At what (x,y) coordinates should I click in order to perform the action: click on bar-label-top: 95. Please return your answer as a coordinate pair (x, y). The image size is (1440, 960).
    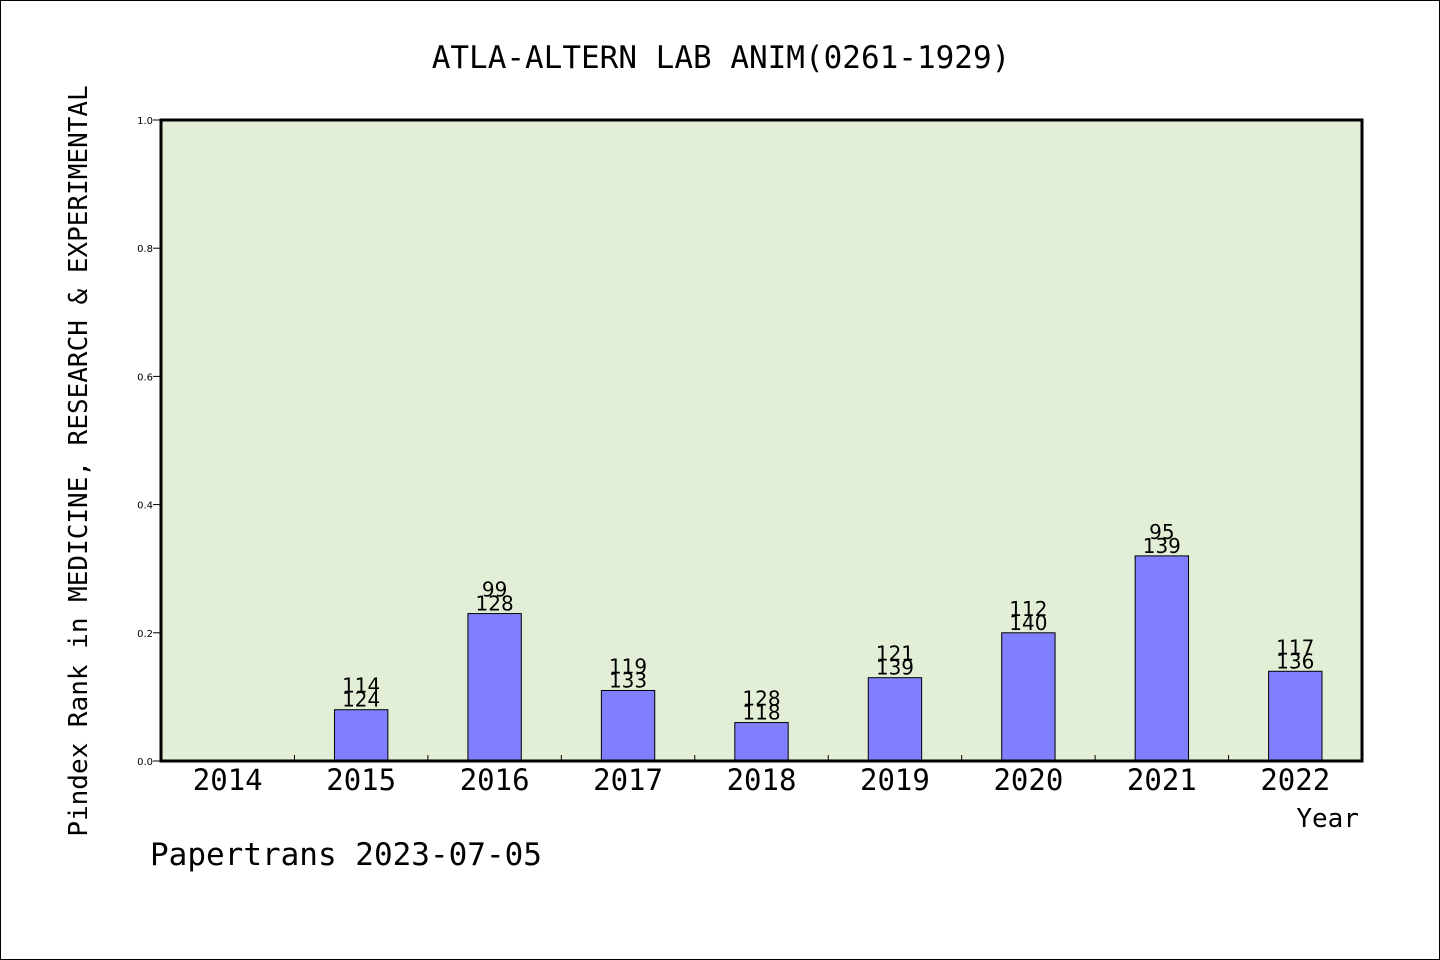
    Looking at the image, I should click on (1161, 532).